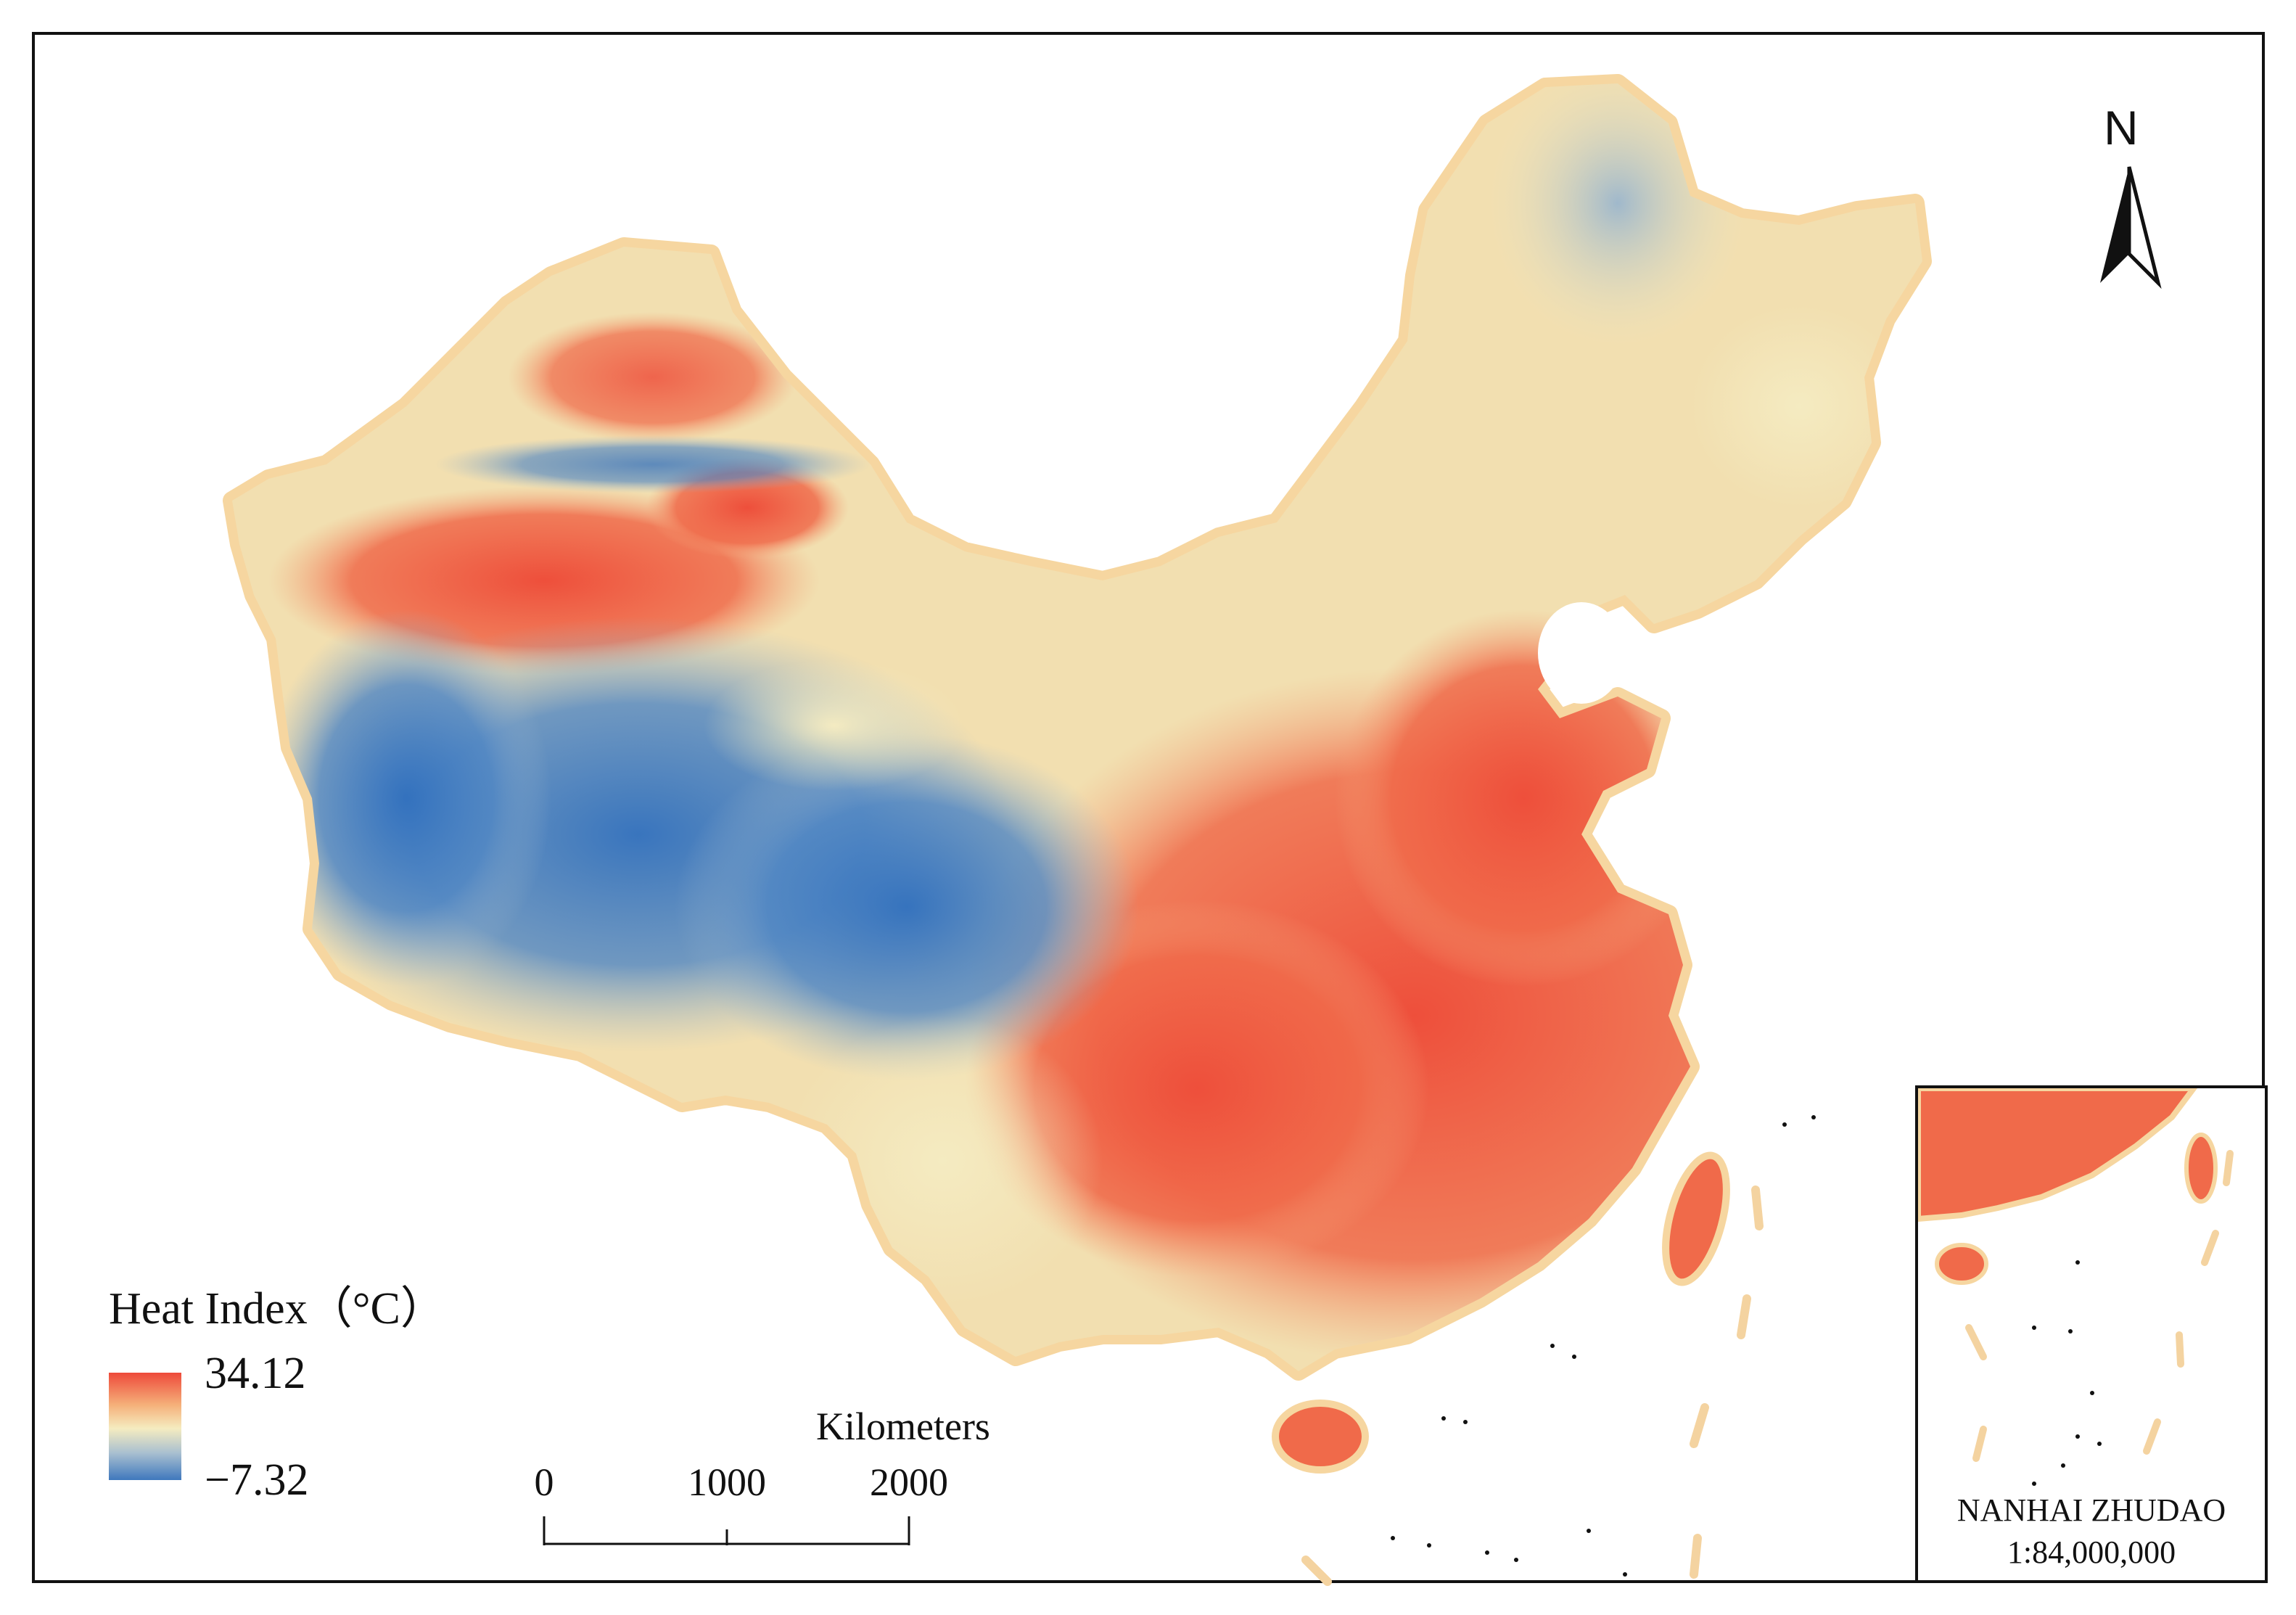  Describe the element at coordinates (2201, 1169) in the screenshot. I see `inset-taiwan` at that location.